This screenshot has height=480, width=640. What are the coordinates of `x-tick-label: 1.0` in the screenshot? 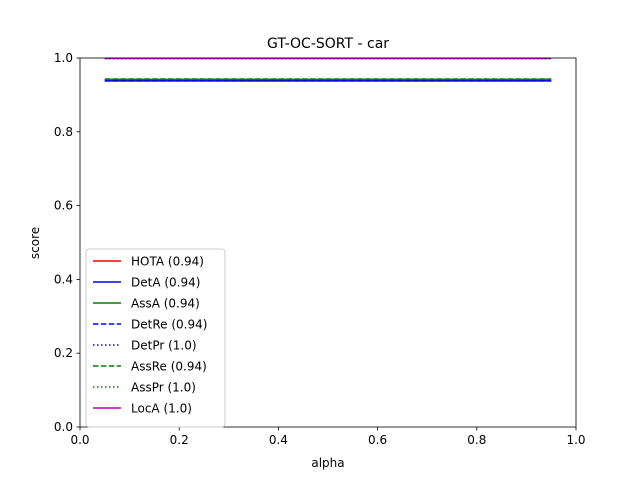 It's located at (575, 440).